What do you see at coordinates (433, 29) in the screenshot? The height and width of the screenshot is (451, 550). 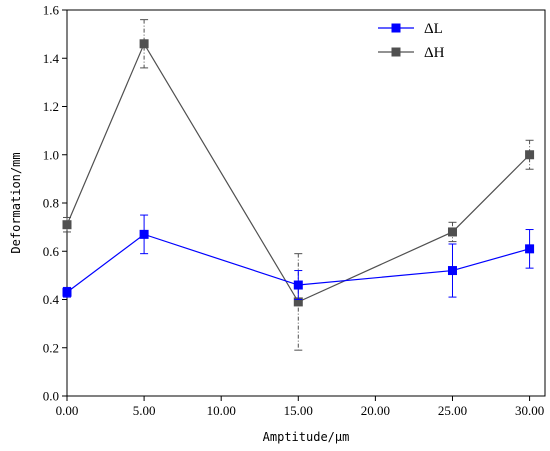 I see `legend-label: ΔL` at bounding box center [433, 29].